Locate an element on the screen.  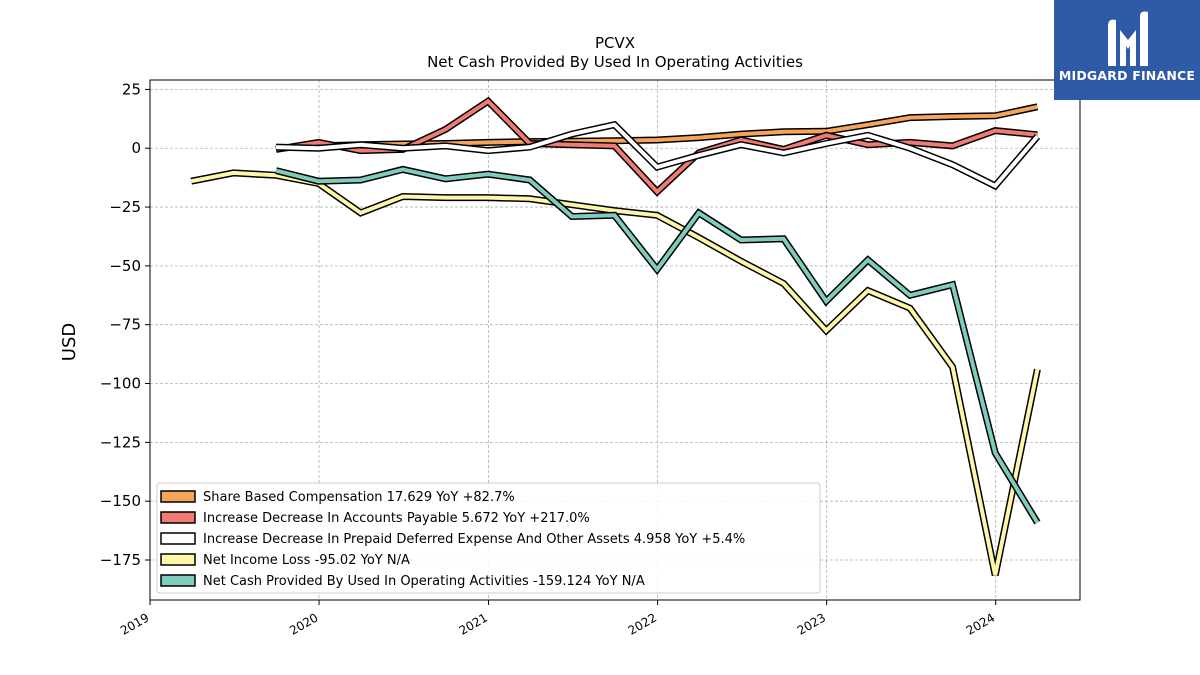
y-tick-label: −175 is located at coordinates (120, 560).